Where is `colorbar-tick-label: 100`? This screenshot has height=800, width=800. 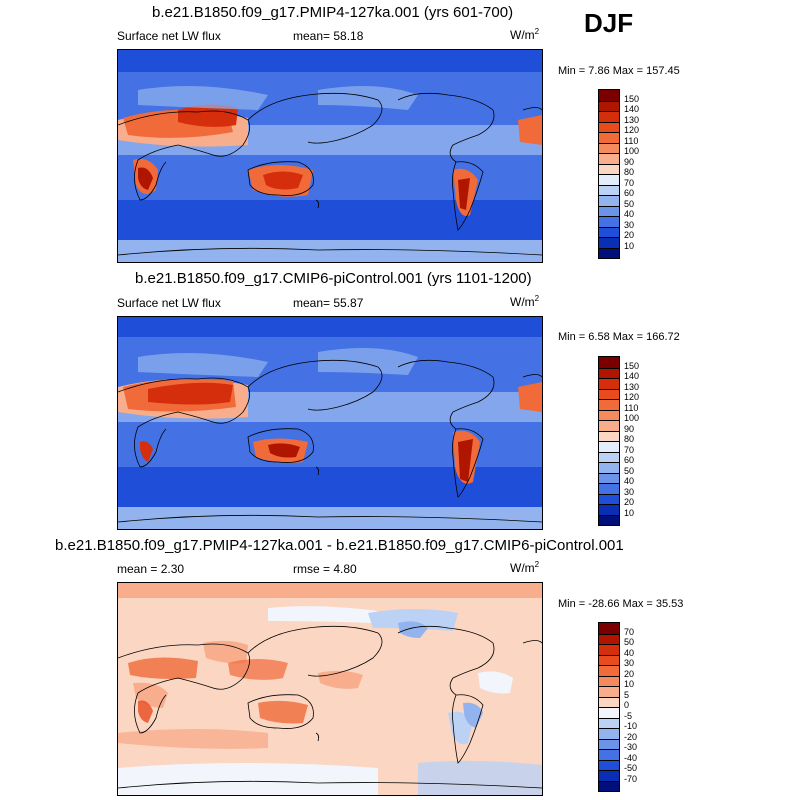 colorbar-tick-label: 100 is located at coordinates (632, 151).